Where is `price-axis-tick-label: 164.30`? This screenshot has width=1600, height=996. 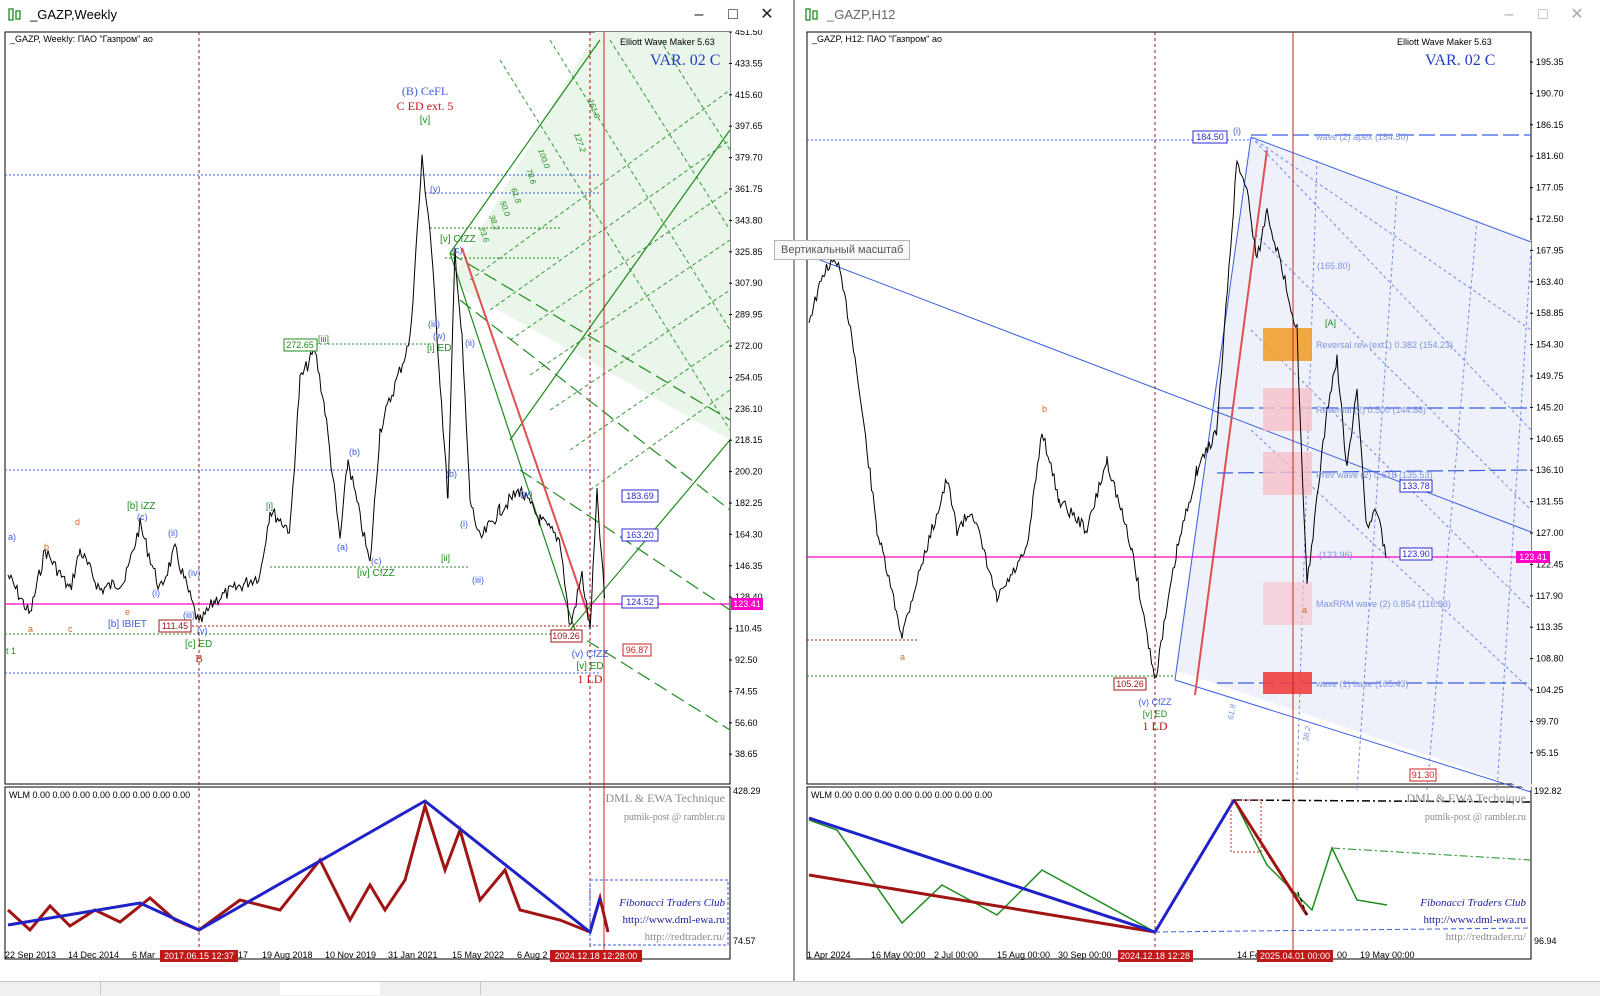 price-axis-tick-label: 164.30 is located at coordinates (749, 534).